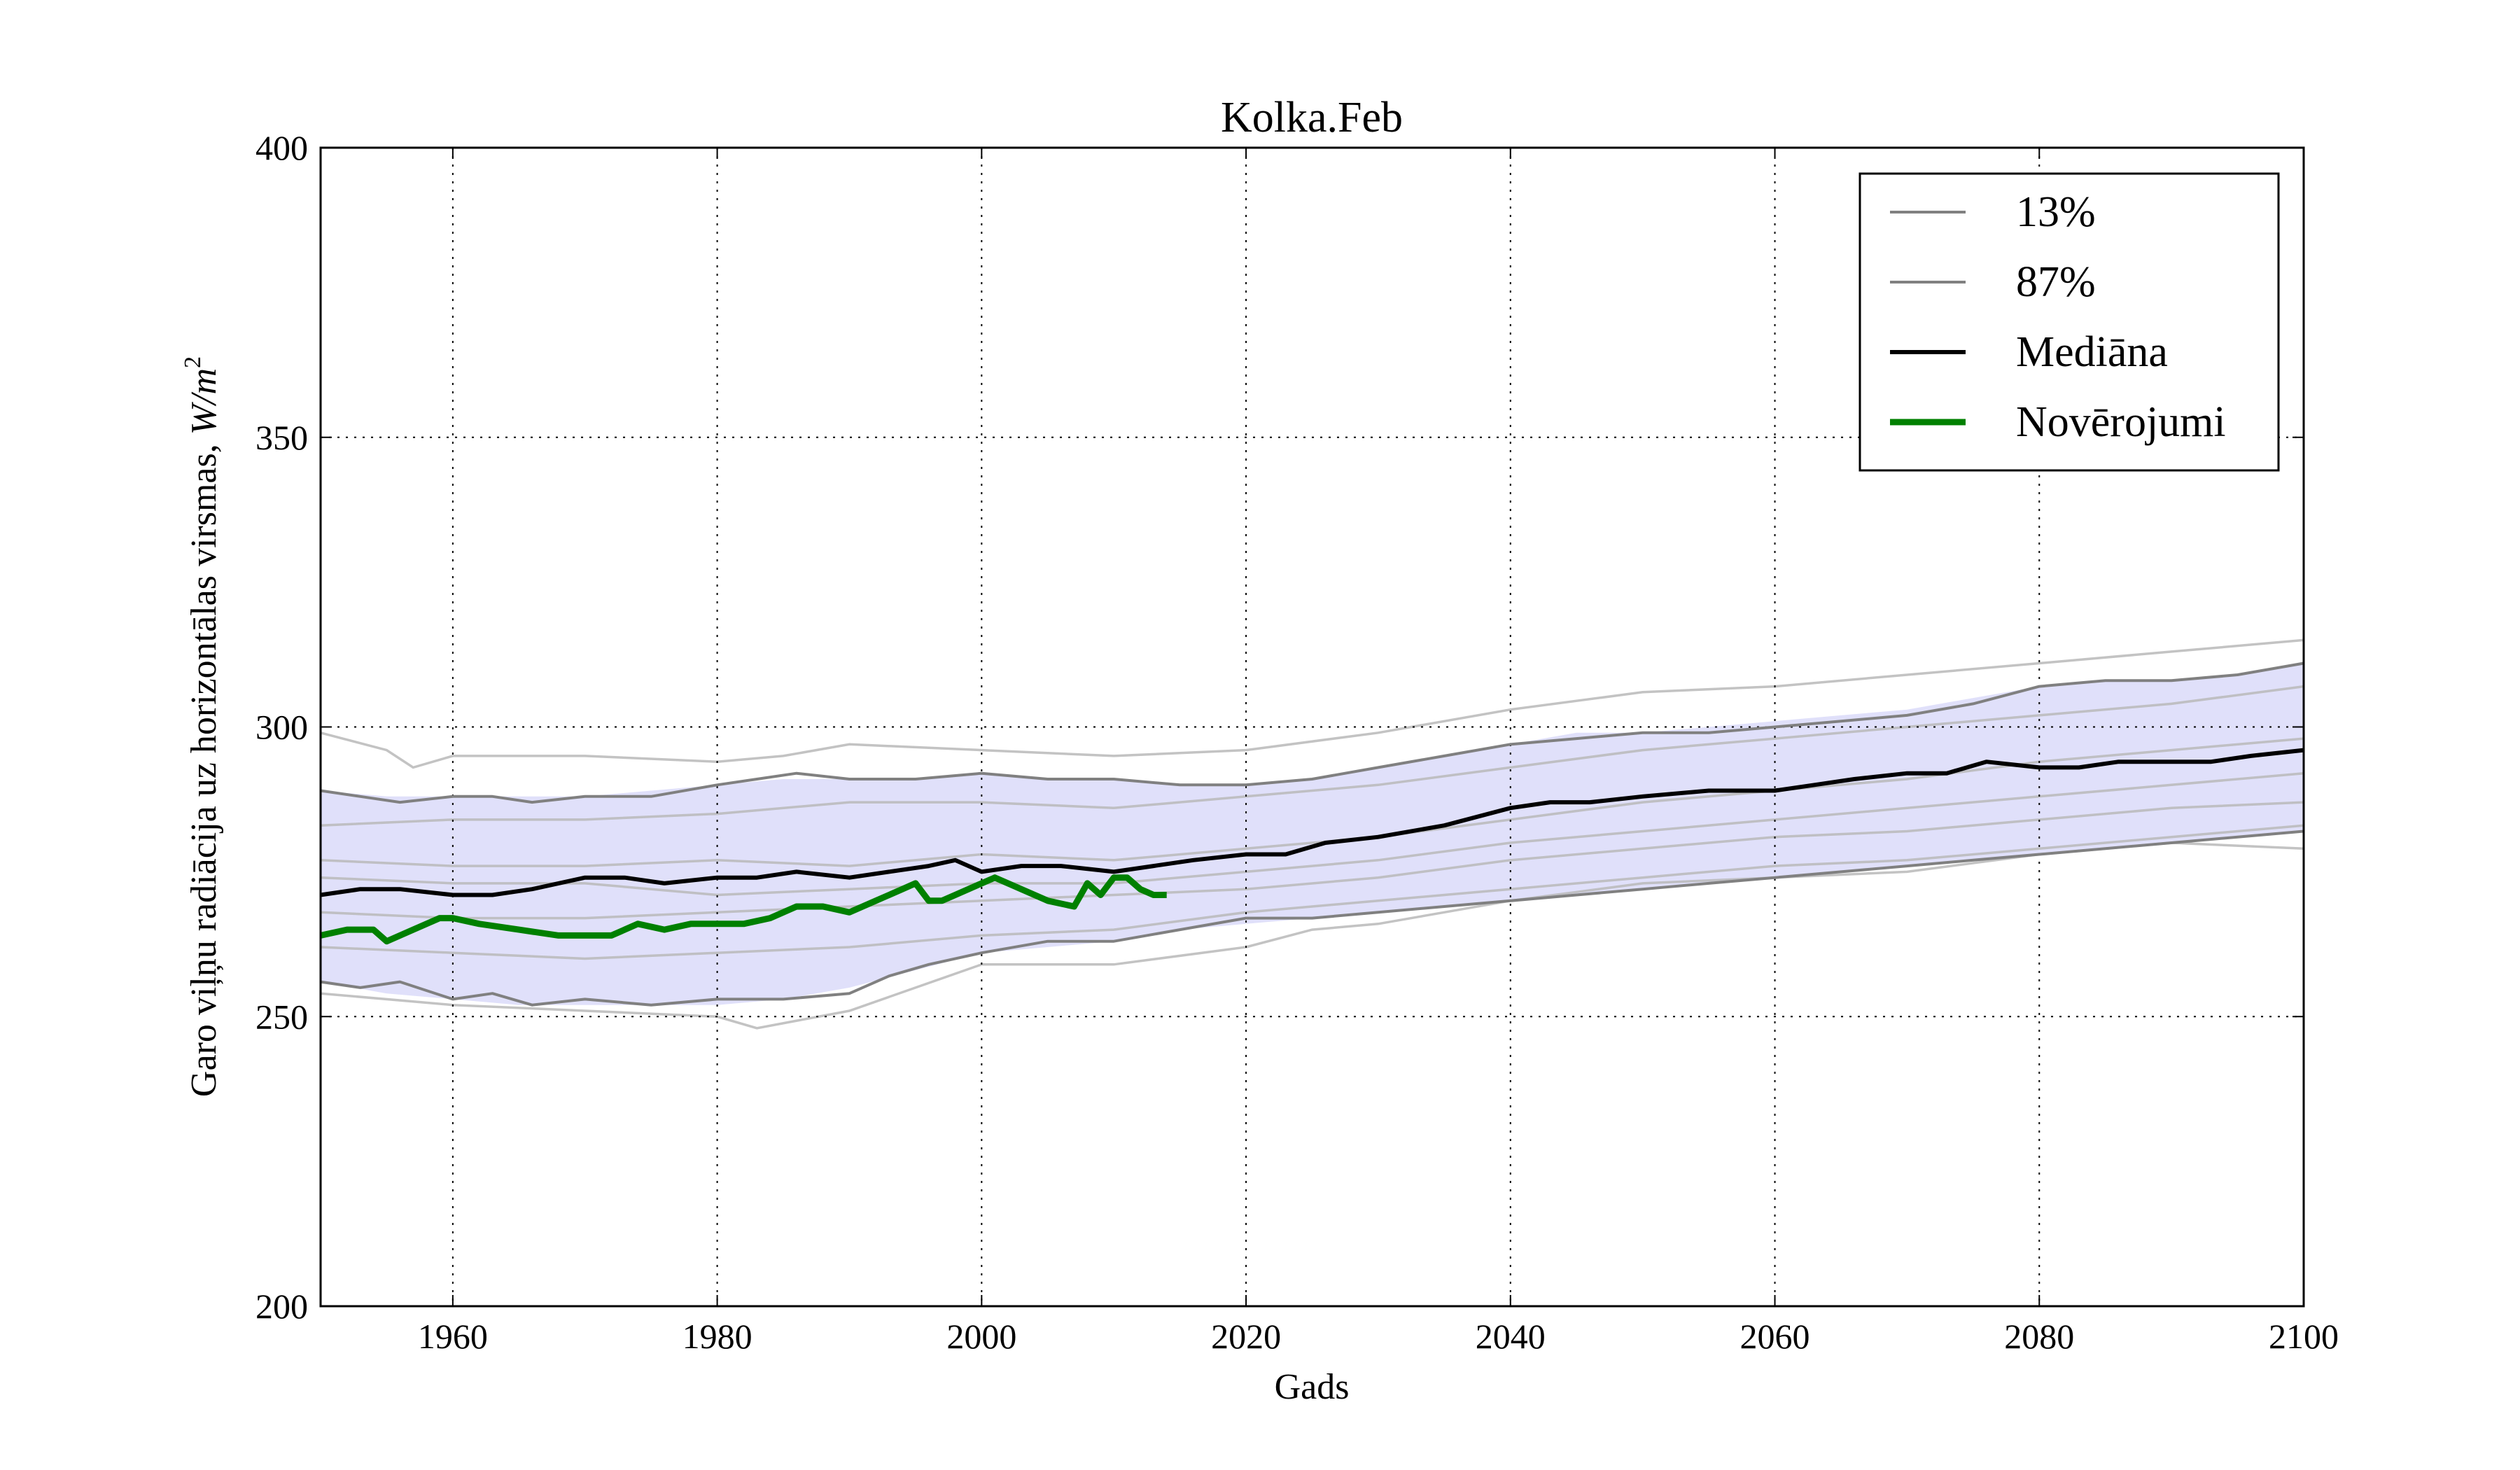 Image resolution: width=2520 pixels, height=1470 pixels. What do you see at coordinates (743, 909) in the screenshot?
I see `series-line-observations` at bounding box center [743, 909].